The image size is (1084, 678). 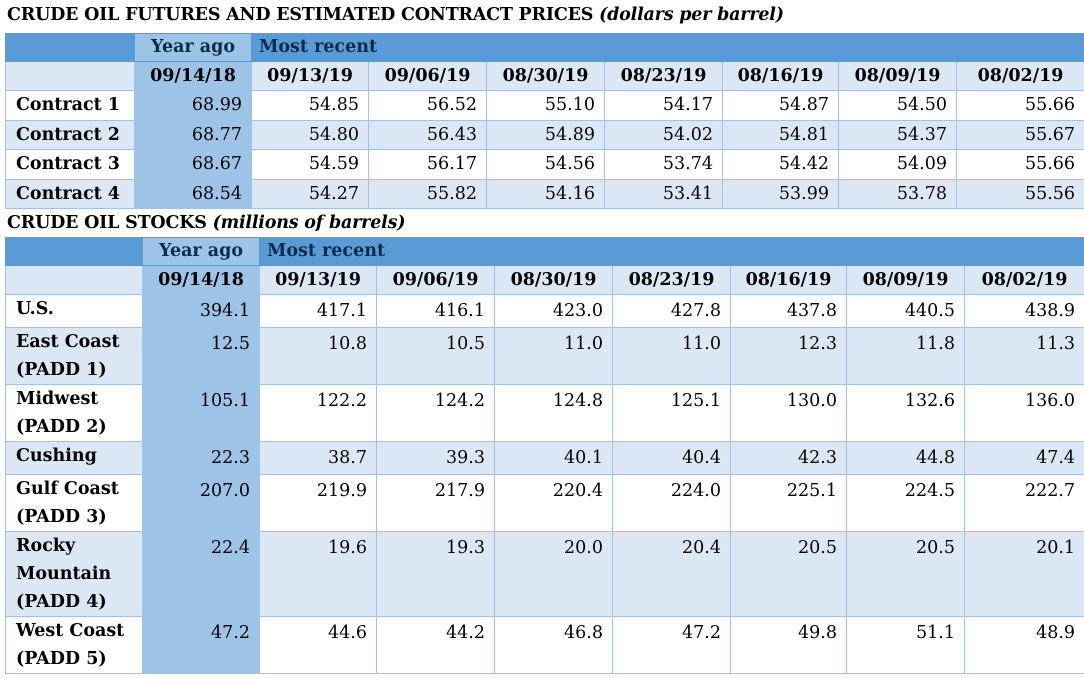 I want to click on futures-value-cell: 53.99, so click(x=780, y=193).